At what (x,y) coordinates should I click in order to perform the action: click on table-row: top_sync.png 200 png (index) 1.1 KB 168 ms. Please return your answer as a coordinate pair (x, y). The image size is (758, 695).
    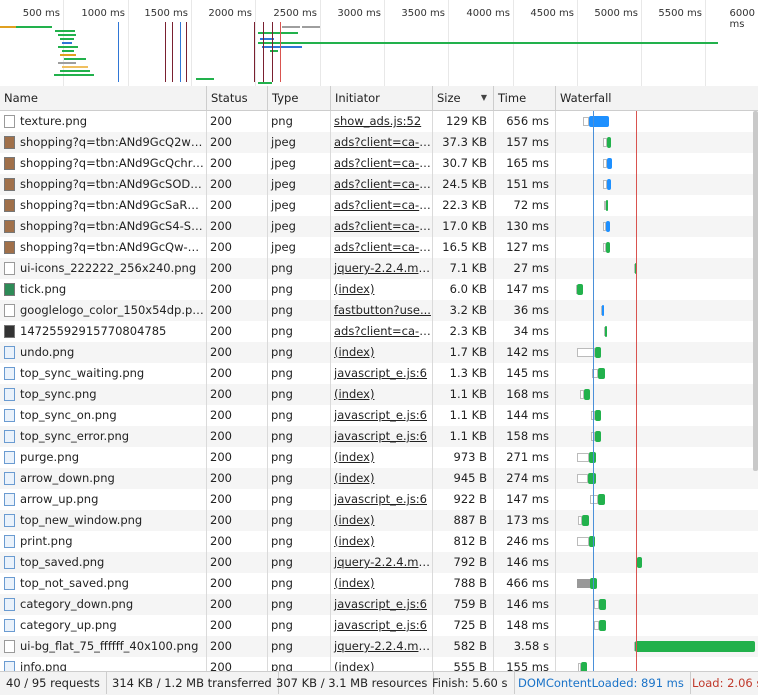
    Looking at the image, I should click on (379, 394).